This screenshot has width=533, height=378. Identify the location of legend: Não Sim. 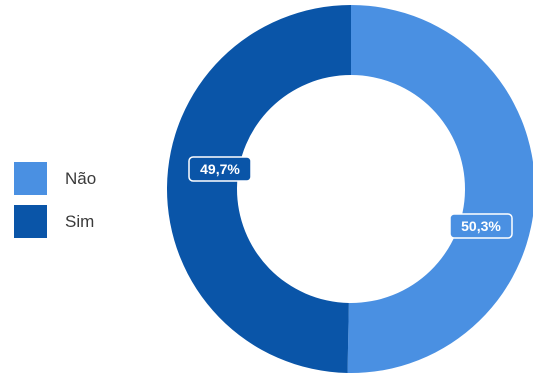
(55, 200).